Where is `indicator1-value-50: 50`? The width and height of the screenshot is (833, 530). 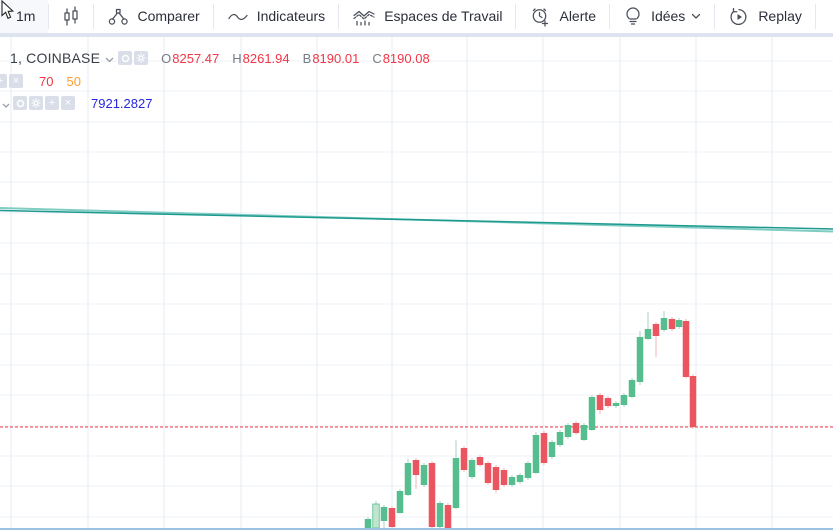 indicator1-value-50: 50 is located at coordinates (73, 81).